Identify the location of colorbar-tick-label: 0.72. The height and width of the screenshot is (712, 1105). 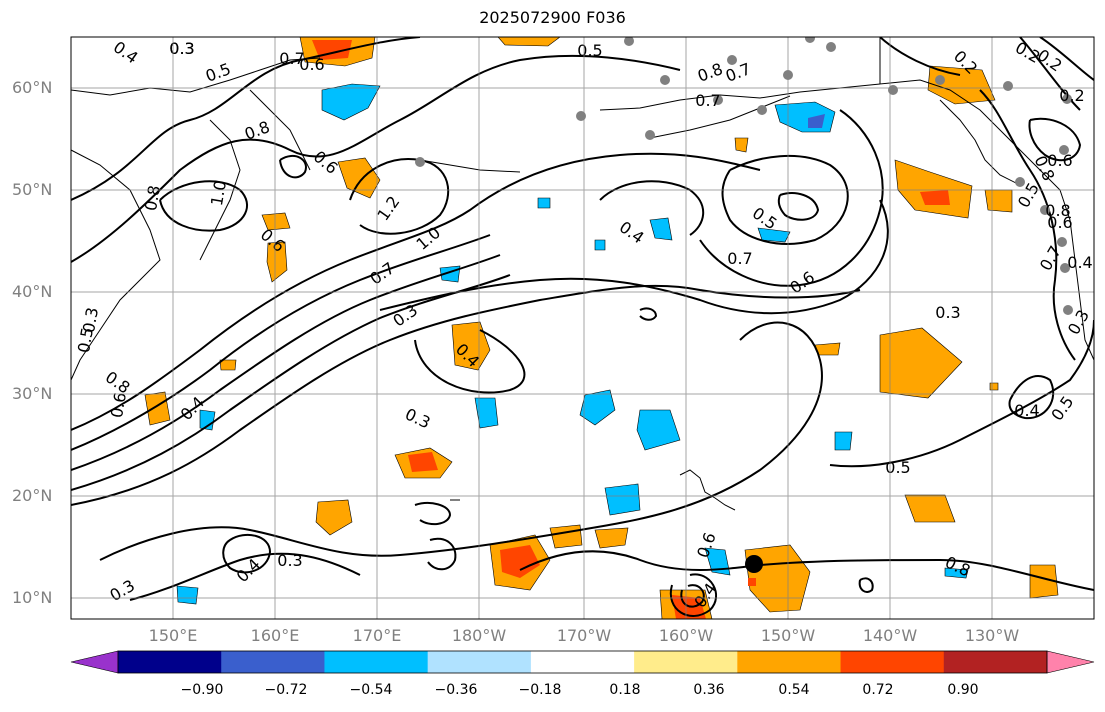
(878, 690).